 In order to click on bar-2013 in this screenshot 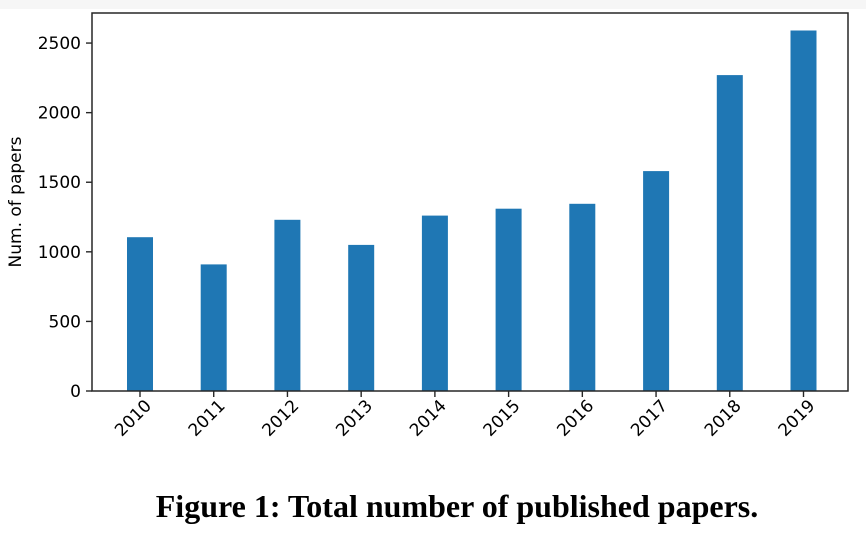, I will do `click(361, 317)`.